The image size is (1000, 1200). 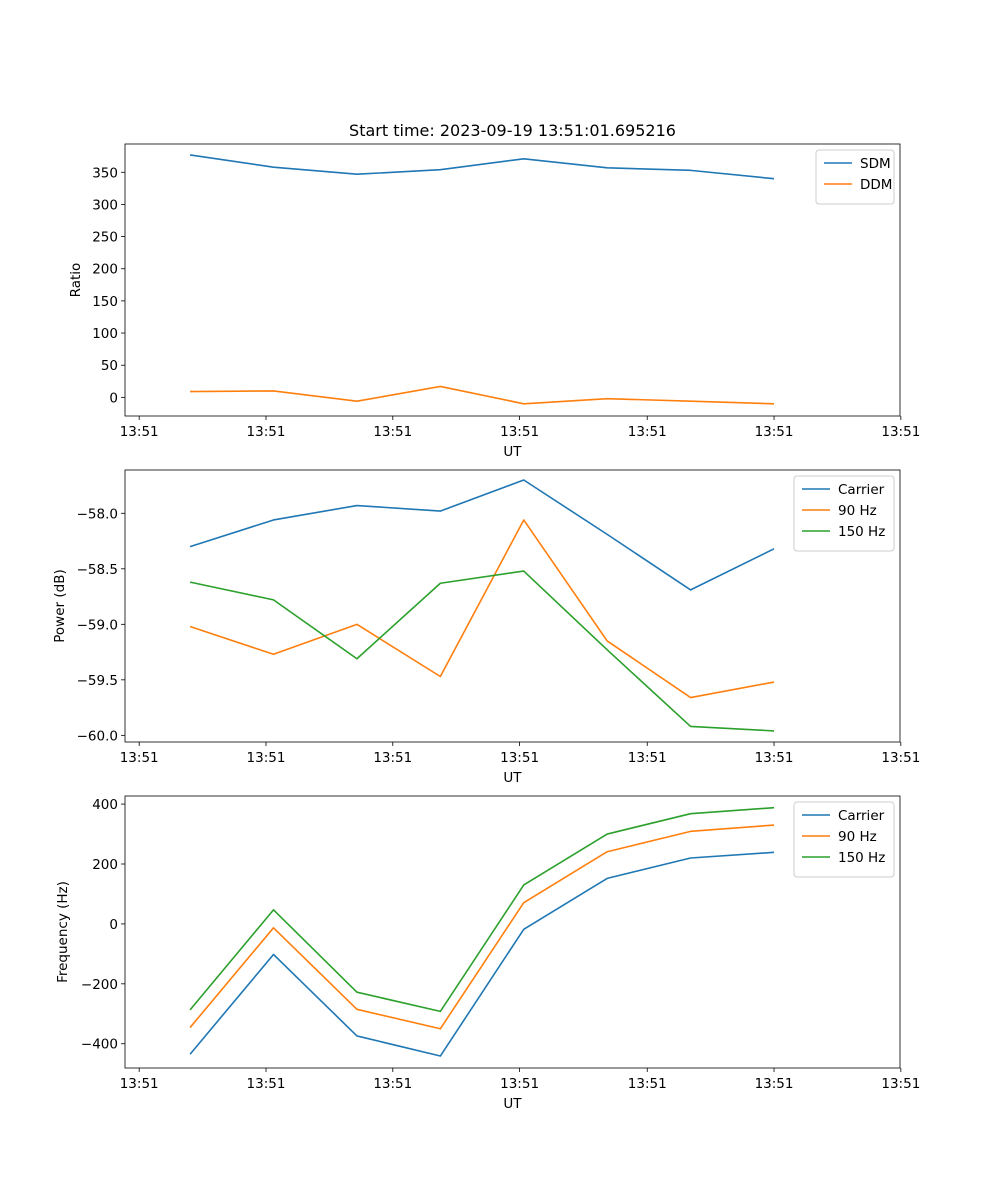 What do you see at coordinates (97, 681) in the screenshot?
I see `y-tick-label: −59.5` at bounding box center [97, 681].